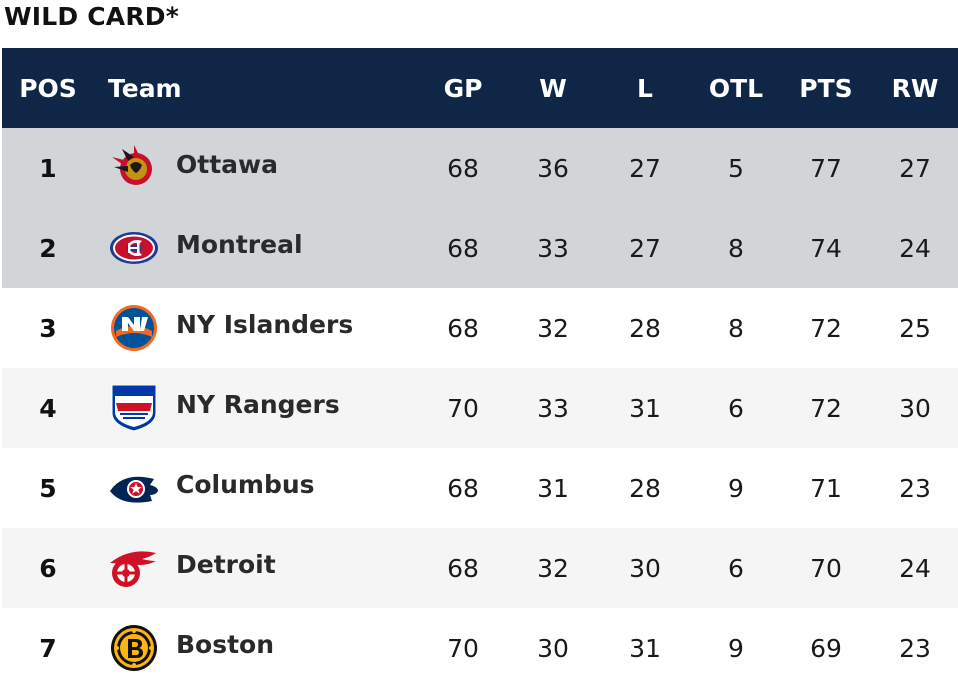 This screenshot has width=958, height=688. What do you see at coordinates (915, 168) in the screenshot?
I see `rw-cell: 27` at bounding box center [915, 168].